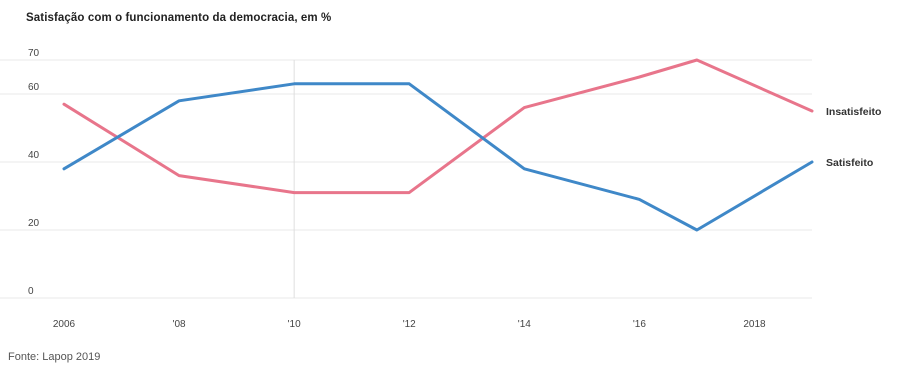 The width and height of the screenshot is (913, 371). Describe the element at coordinates (34, 53) in the screenshot. I see `y-tick-label: 70` at that location.